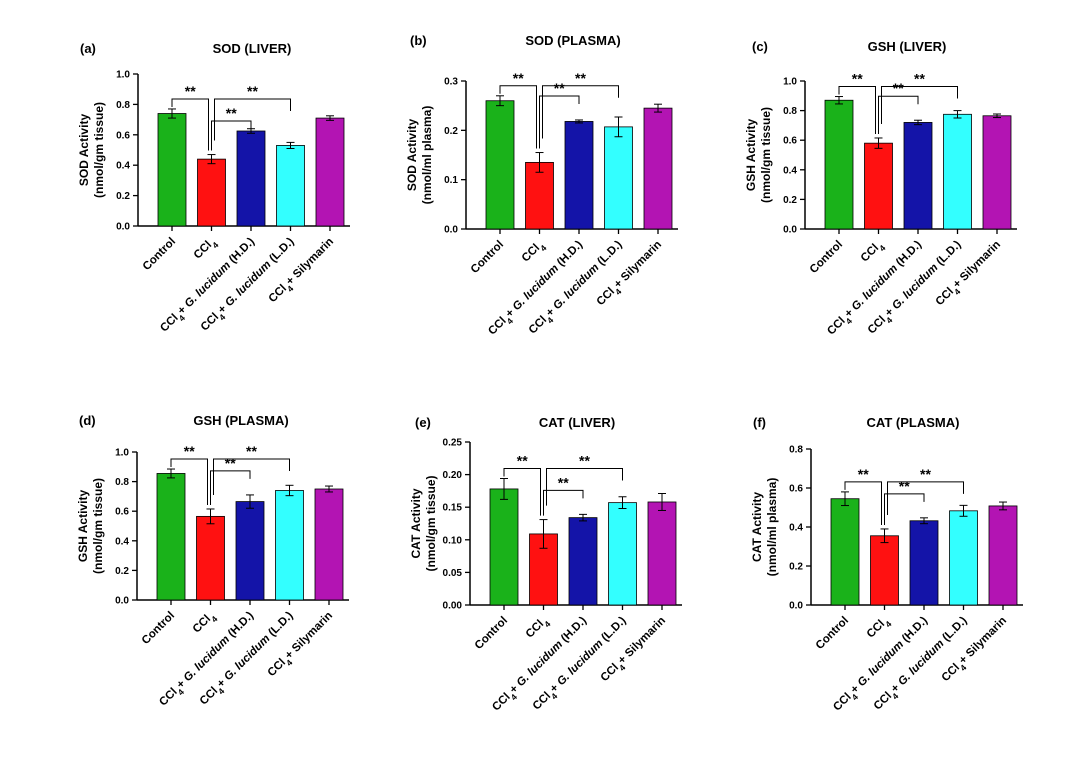 The height and width of the screenshot is (761, 1092). Describe the element at coordinates (418, 40) in the screenshot. I see `panel-label: (b)` at that location.